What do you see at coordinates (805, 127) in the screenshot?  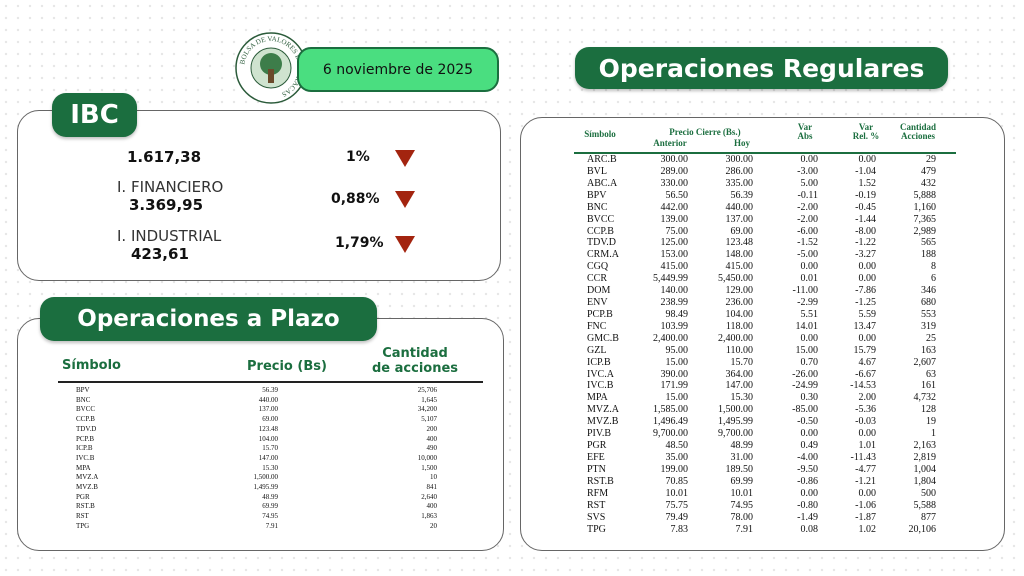 I see `header-line: Var` at bounding box center [805, 127].